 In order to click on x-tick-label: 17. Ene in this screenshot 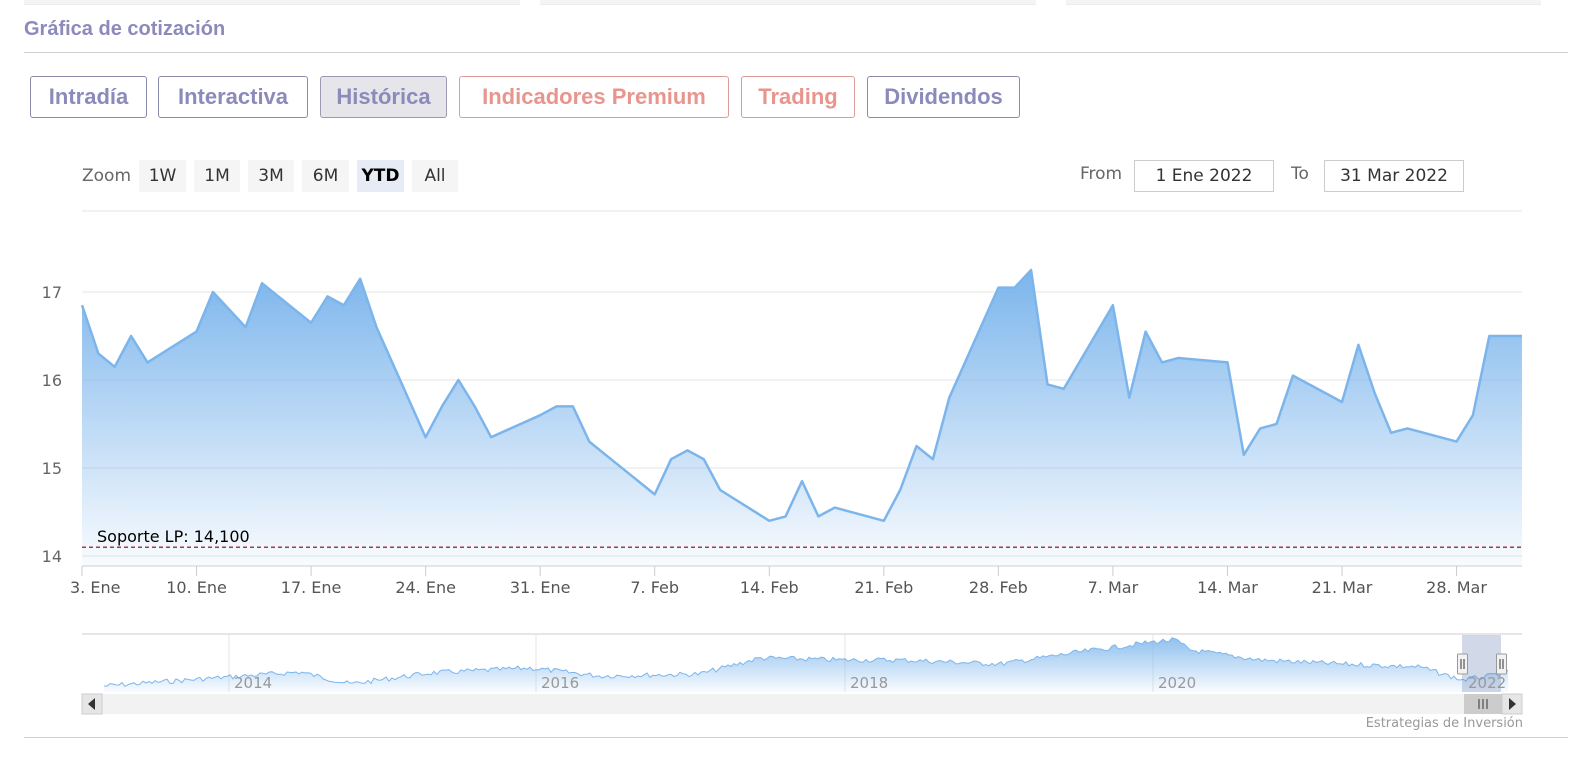, I will do `click(311, 587)`.